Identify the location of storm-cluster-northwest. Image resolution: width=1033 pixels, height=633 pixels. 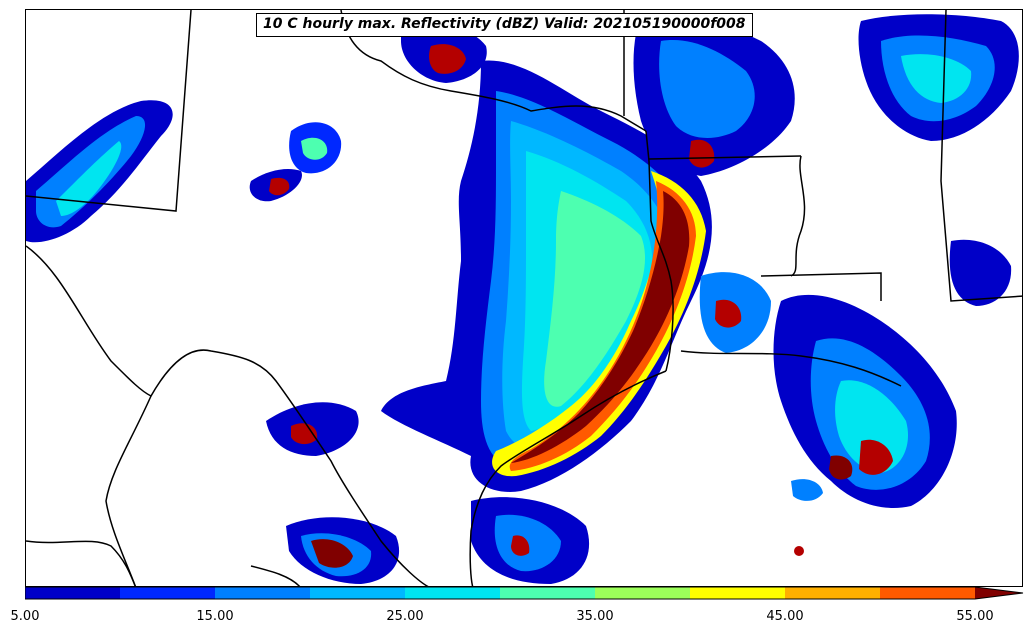
(184, 171).